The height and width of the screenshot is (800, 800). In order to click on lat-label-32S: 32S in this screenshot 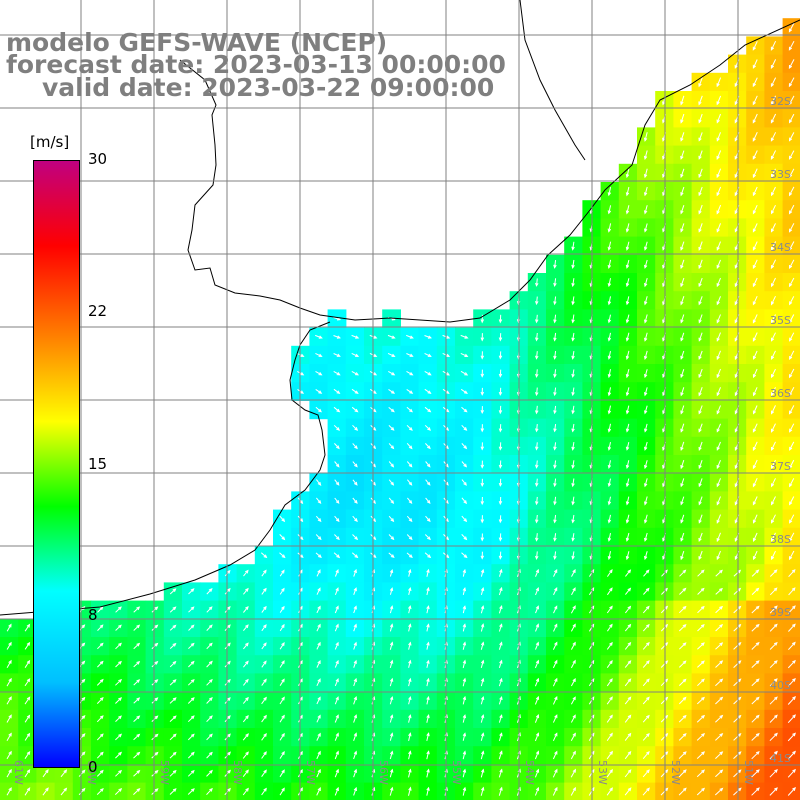, I will do `click(780, 101)`.